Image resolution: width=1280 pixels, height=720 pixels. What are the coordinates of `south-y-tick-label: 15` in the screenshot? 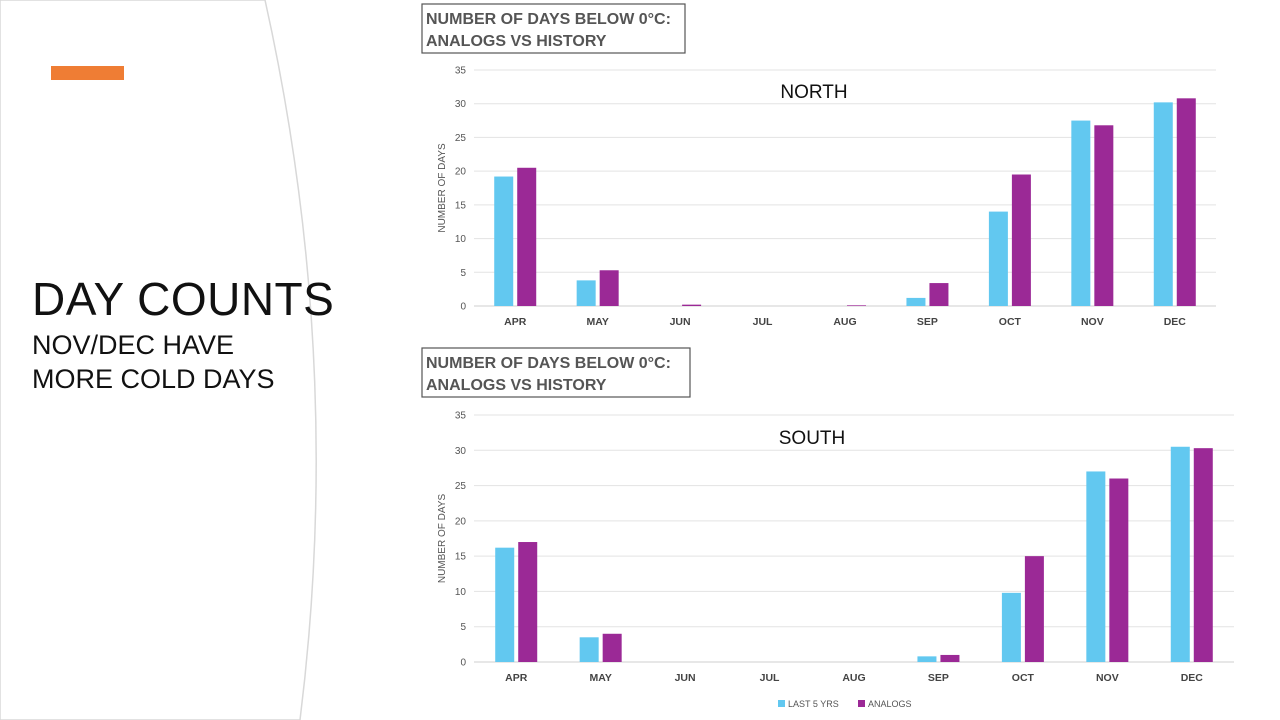 It's located at (461, 557).